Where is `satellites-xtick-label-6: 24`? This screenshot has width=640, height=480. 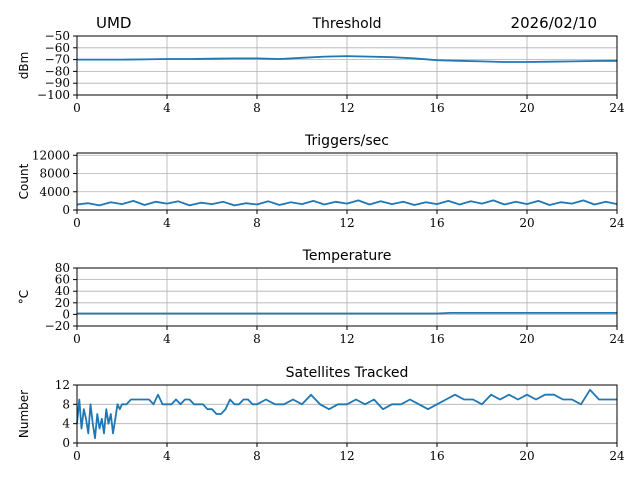 satellites-xtick-label-6: 24 is located at coordinates (617, 456).